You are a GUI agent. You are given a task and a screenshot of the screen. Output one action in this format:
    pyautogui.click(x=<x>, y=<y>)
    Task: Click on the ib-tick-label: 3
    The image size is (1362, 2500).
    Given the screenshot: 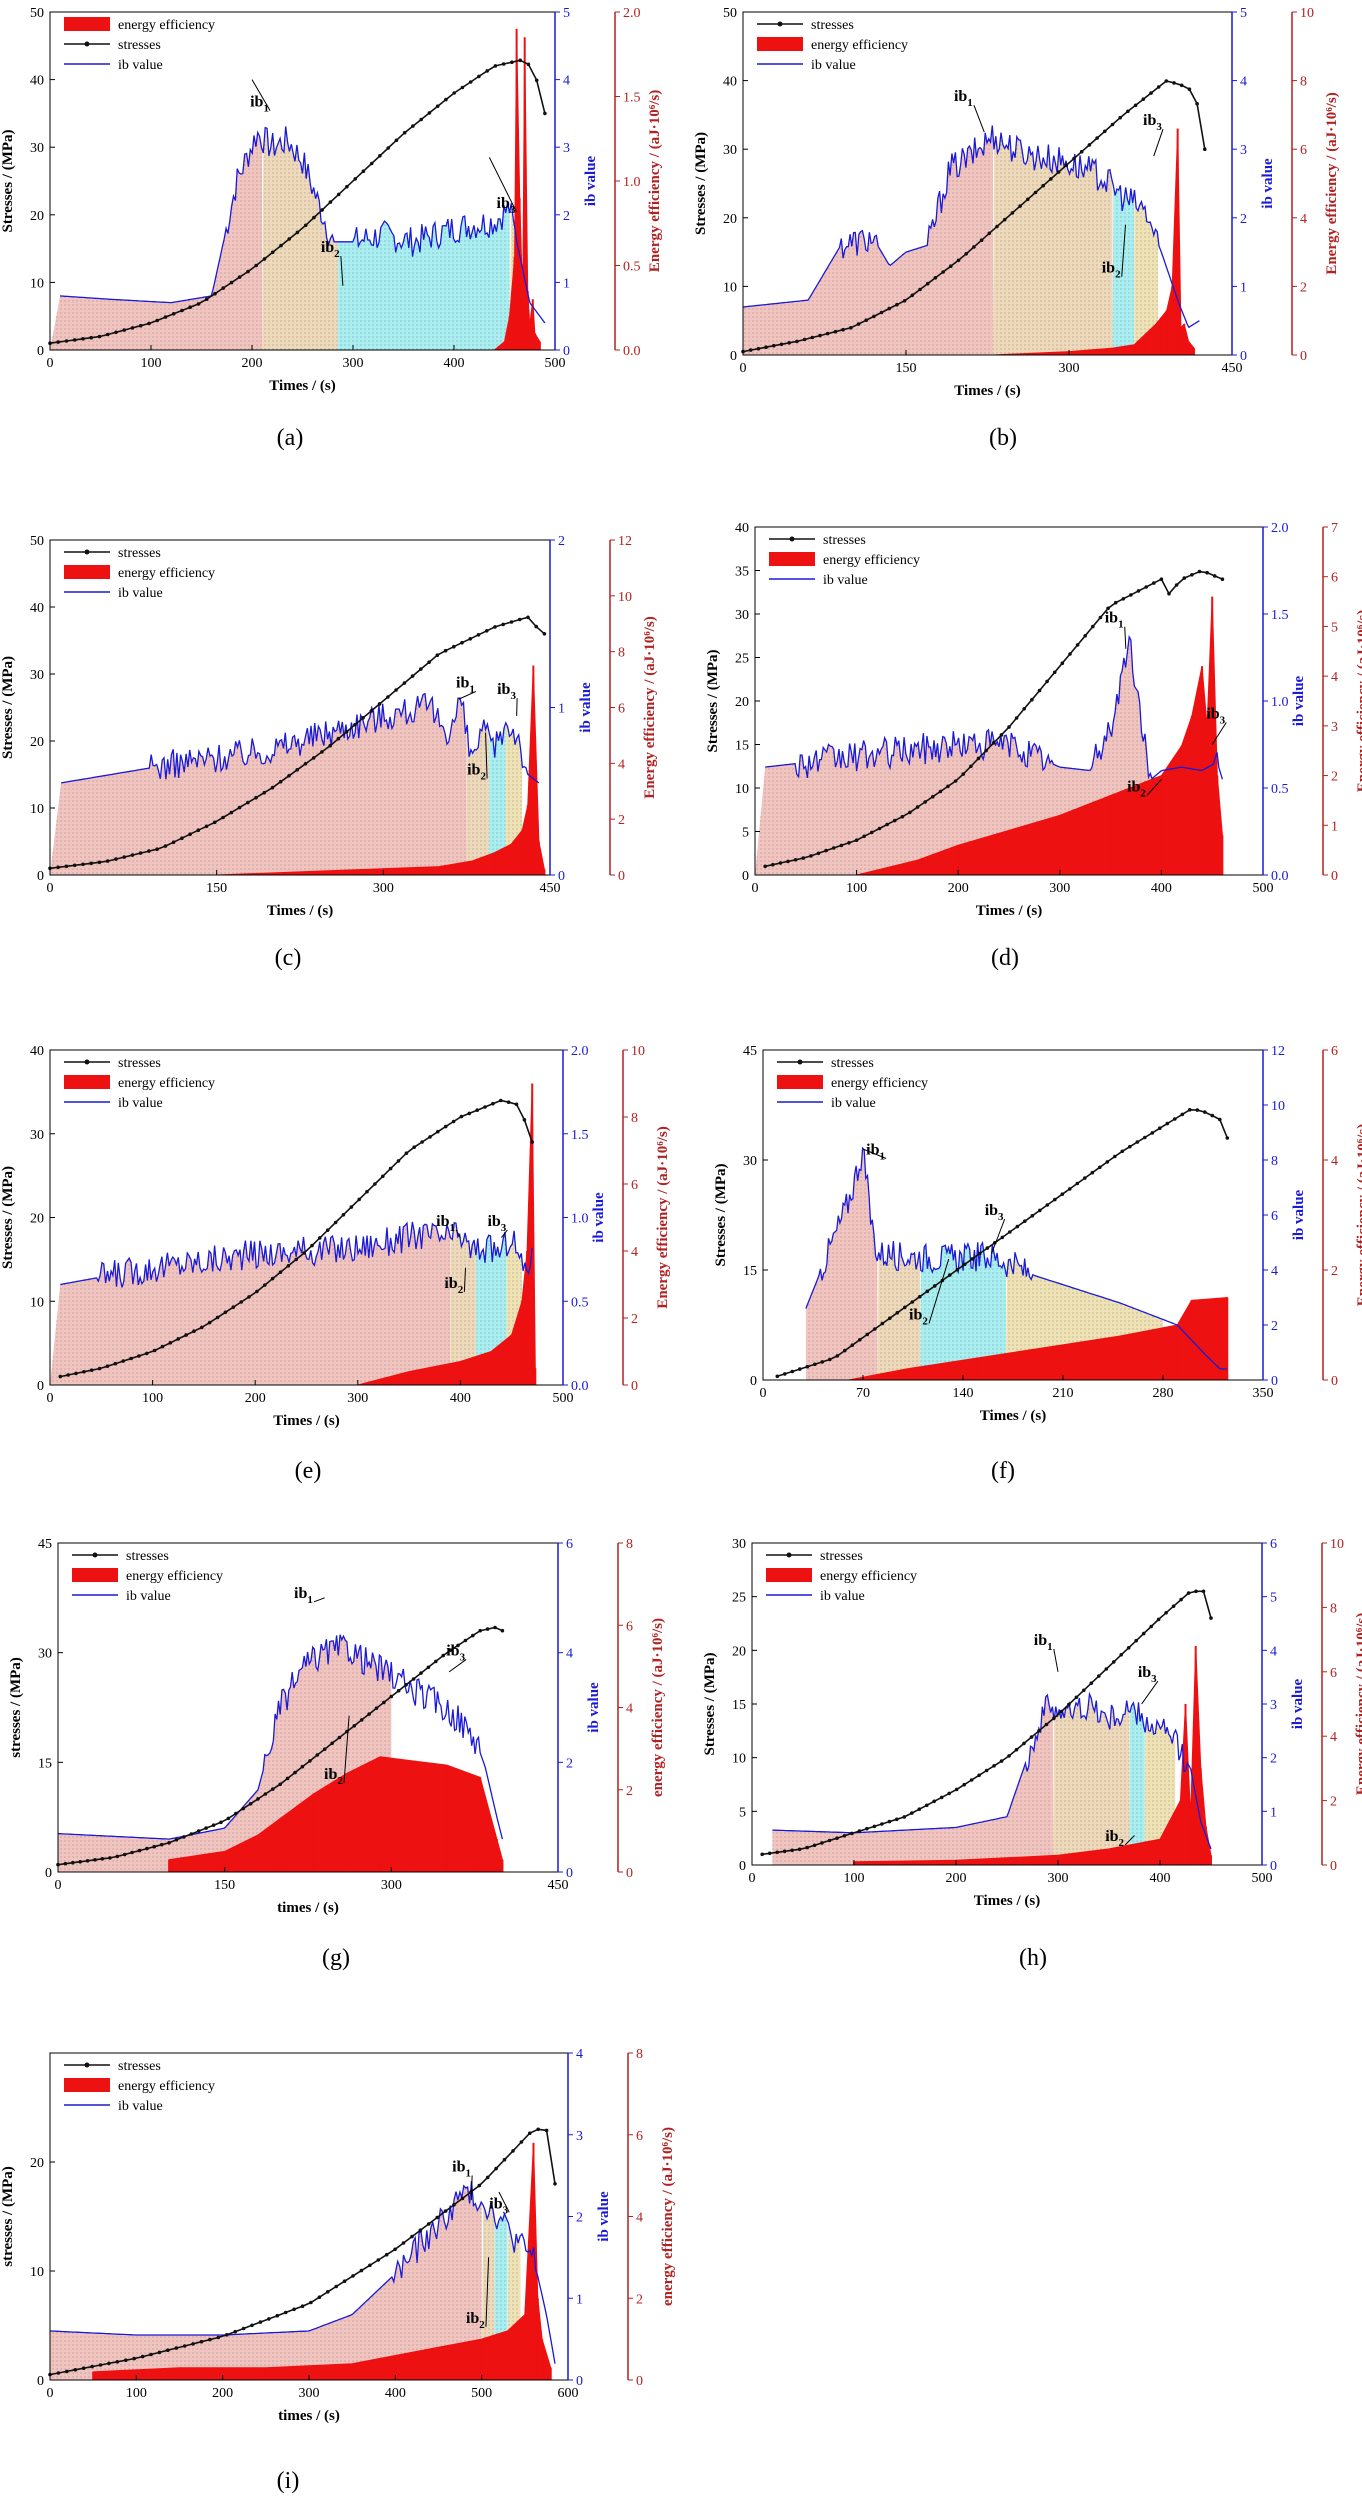 What is the action you would take?
    pyautogui.click(x=1243, y=150)
    